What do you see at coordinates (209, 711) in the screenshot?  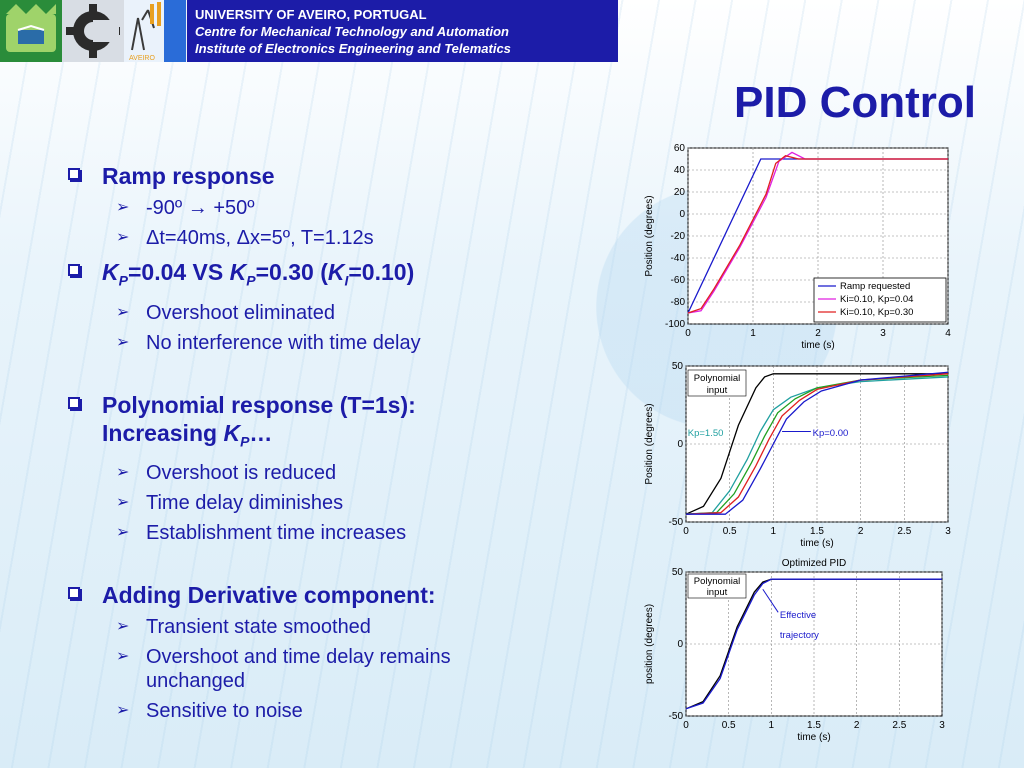 I see `sub-bullet: ➢ Sensitive to noise` at bounding box center [209, 711].